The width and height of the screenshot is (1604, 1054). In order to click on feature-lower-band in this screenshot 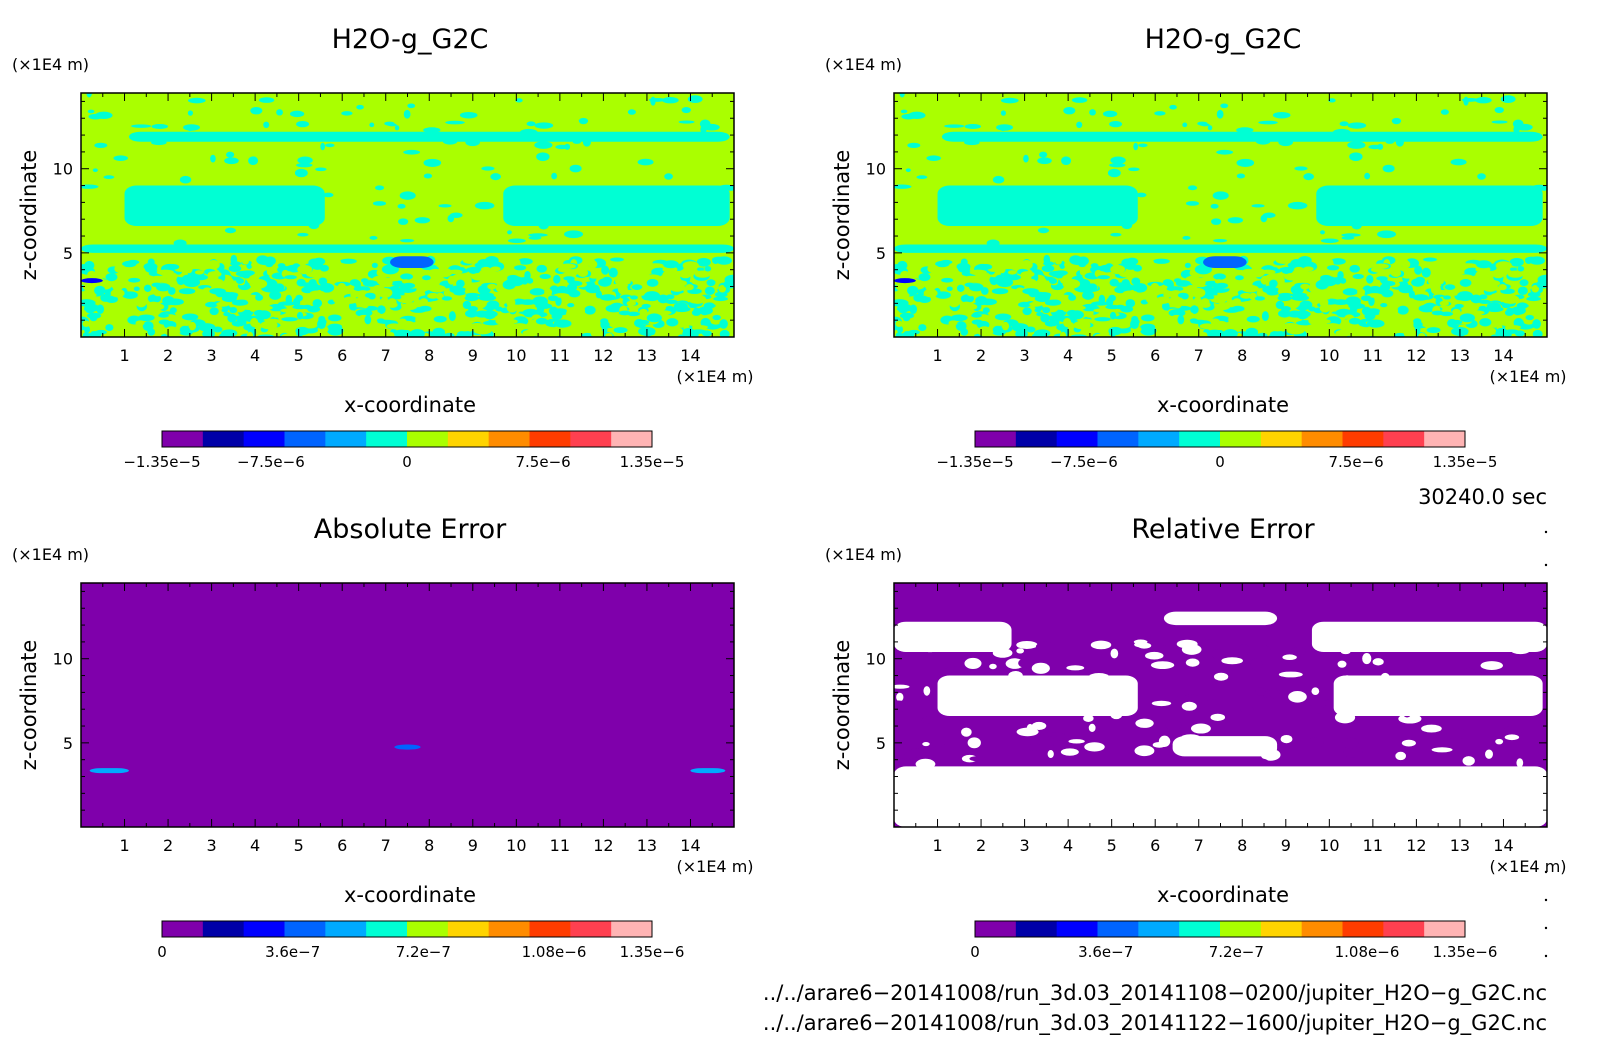, I will do `click(1220, 248)`.